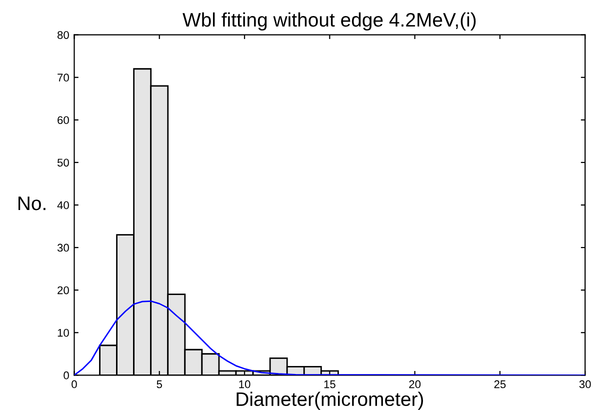 This screenshot has height=410, width=594. Describe the element at coordinates (500, 384) in the screenshot. I see `x-tick-label: 25` at that location.